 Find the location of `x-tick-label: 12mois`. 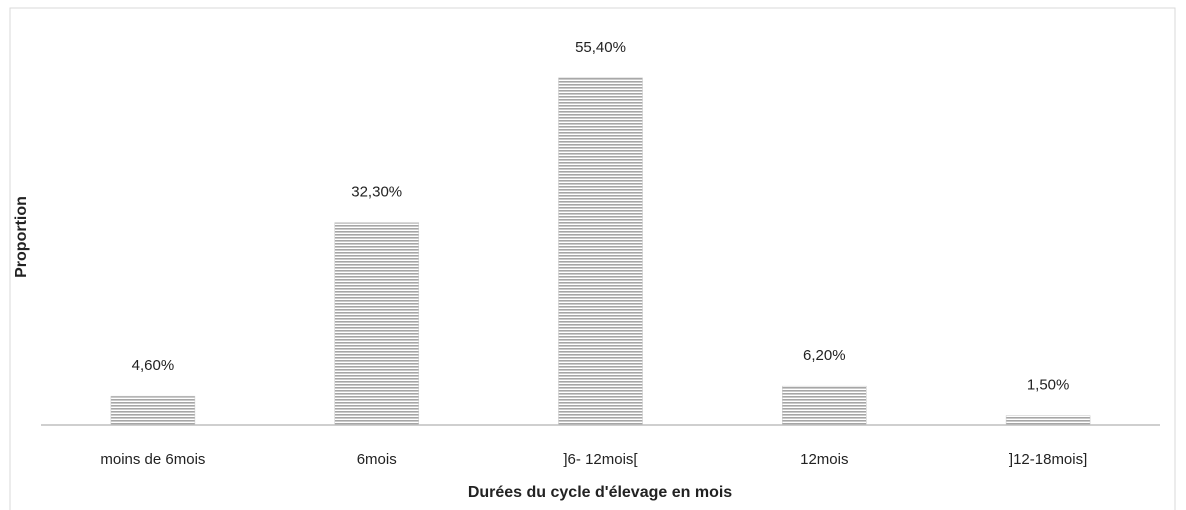

x-tick-label: 12mois is located at coordinates (824, 459).